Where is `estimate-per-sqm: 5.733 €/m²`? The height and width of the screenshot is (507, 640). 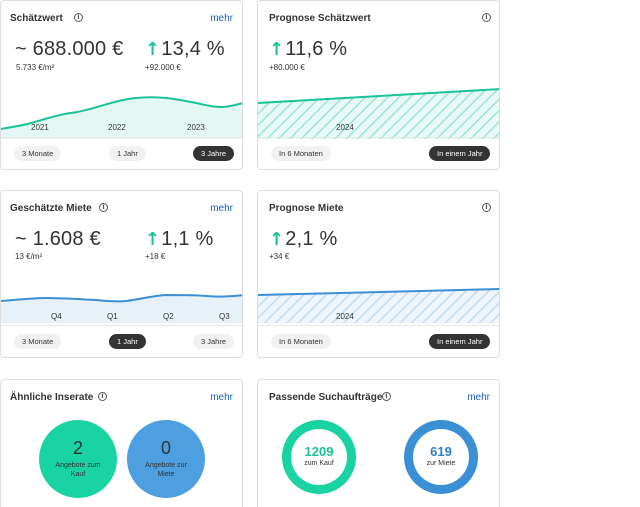
estimate-per-sqm: 5.733 €/m² is located at coordinates (35, 67).